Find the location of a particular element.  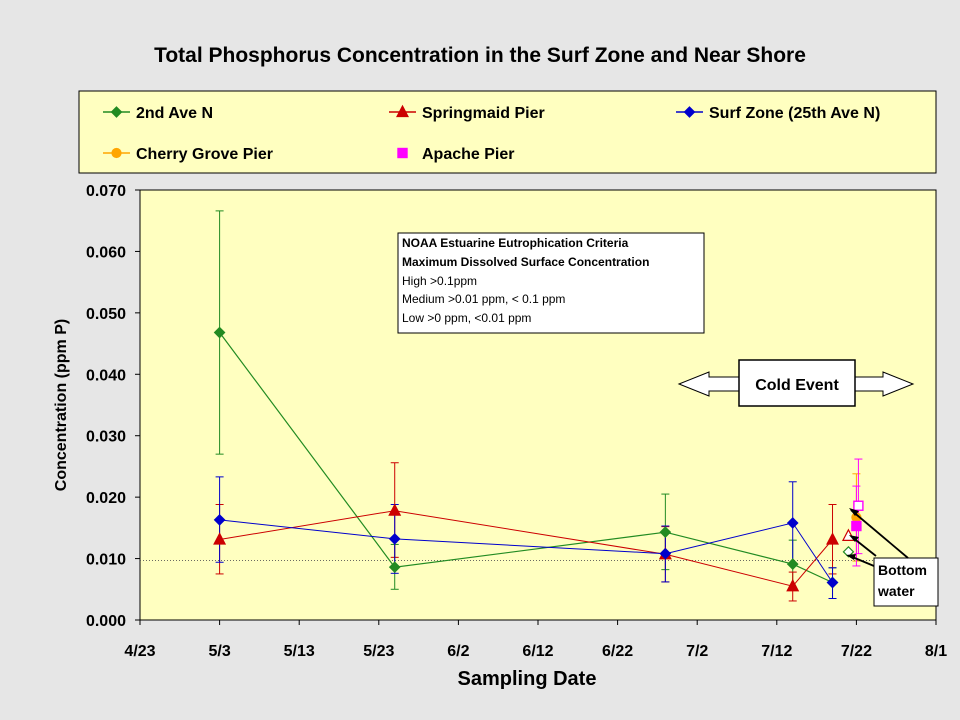

y-tick-label: 0.020 is located at coordinates (106, 498).